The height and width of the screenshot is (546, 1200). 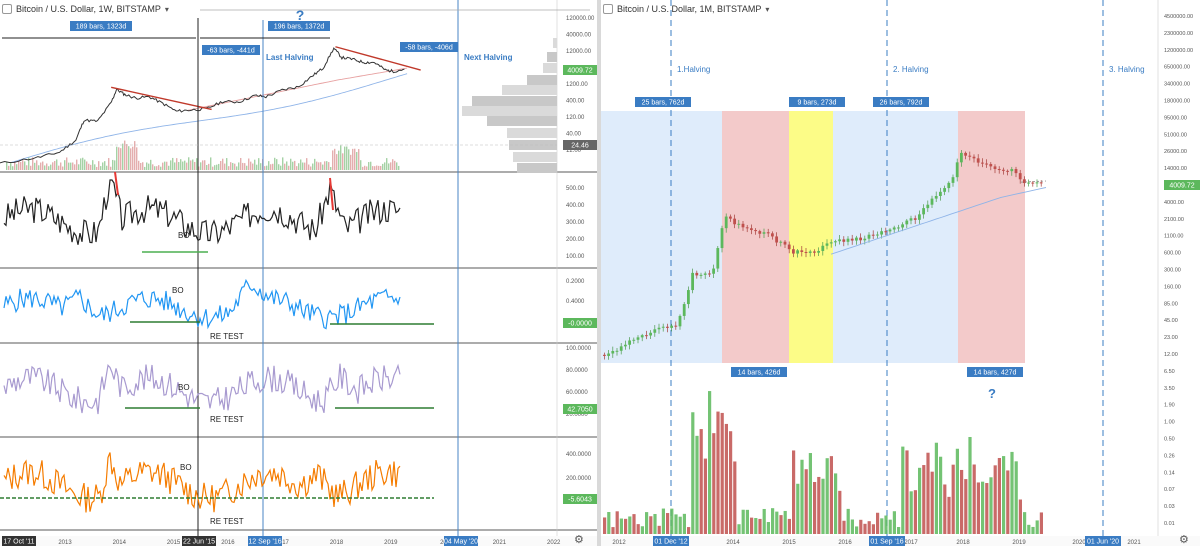 I want to click on price-axis-label: 0.01, so click(x=1169, y=524).